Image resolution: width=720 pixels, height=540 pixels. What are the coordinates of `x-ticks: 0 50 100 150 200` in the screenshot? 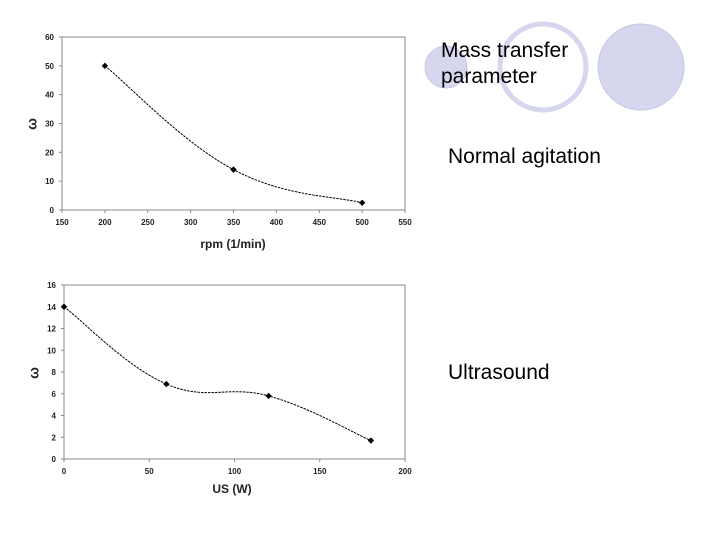 It's located at (237, 467).